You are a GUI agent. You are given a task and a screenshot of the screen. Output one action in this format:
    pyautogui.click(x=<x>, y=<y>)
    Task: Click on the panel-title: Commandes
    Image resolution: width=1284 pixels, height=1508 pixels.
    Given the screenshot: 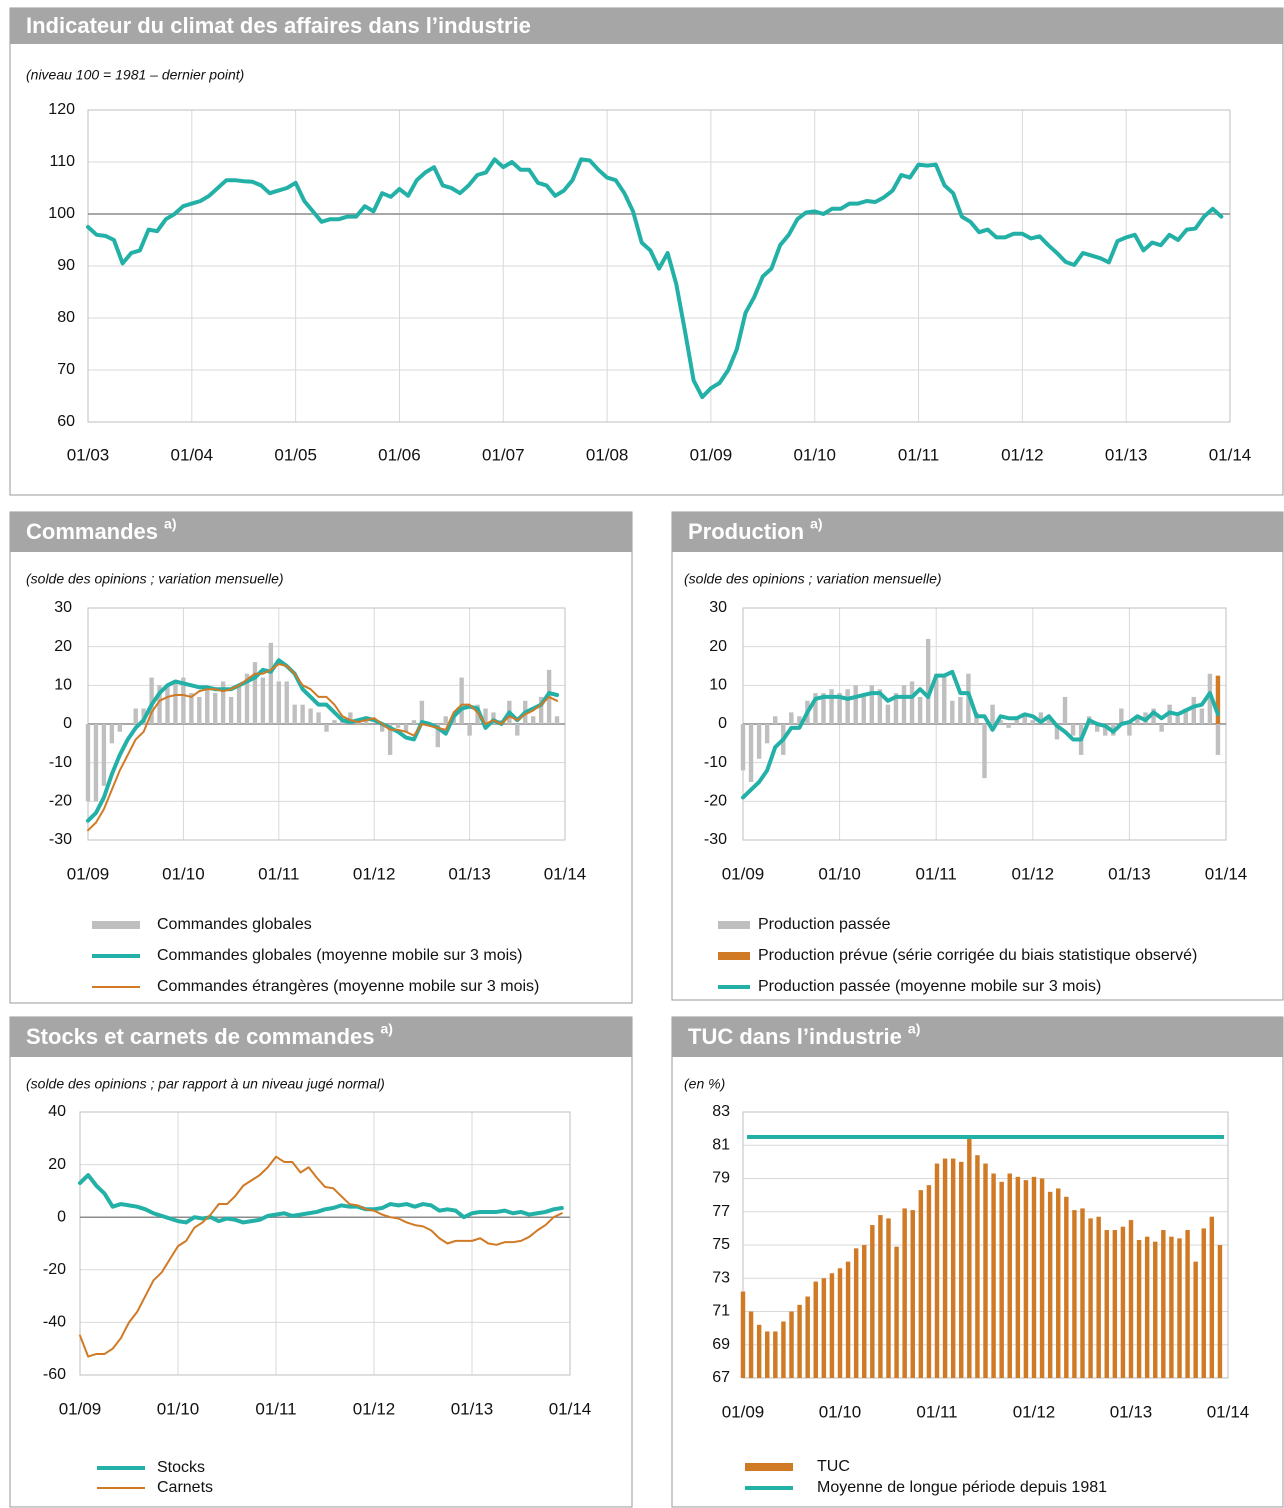 What is the action you would take?
    pyautogui.click(x=92, y=531)
    